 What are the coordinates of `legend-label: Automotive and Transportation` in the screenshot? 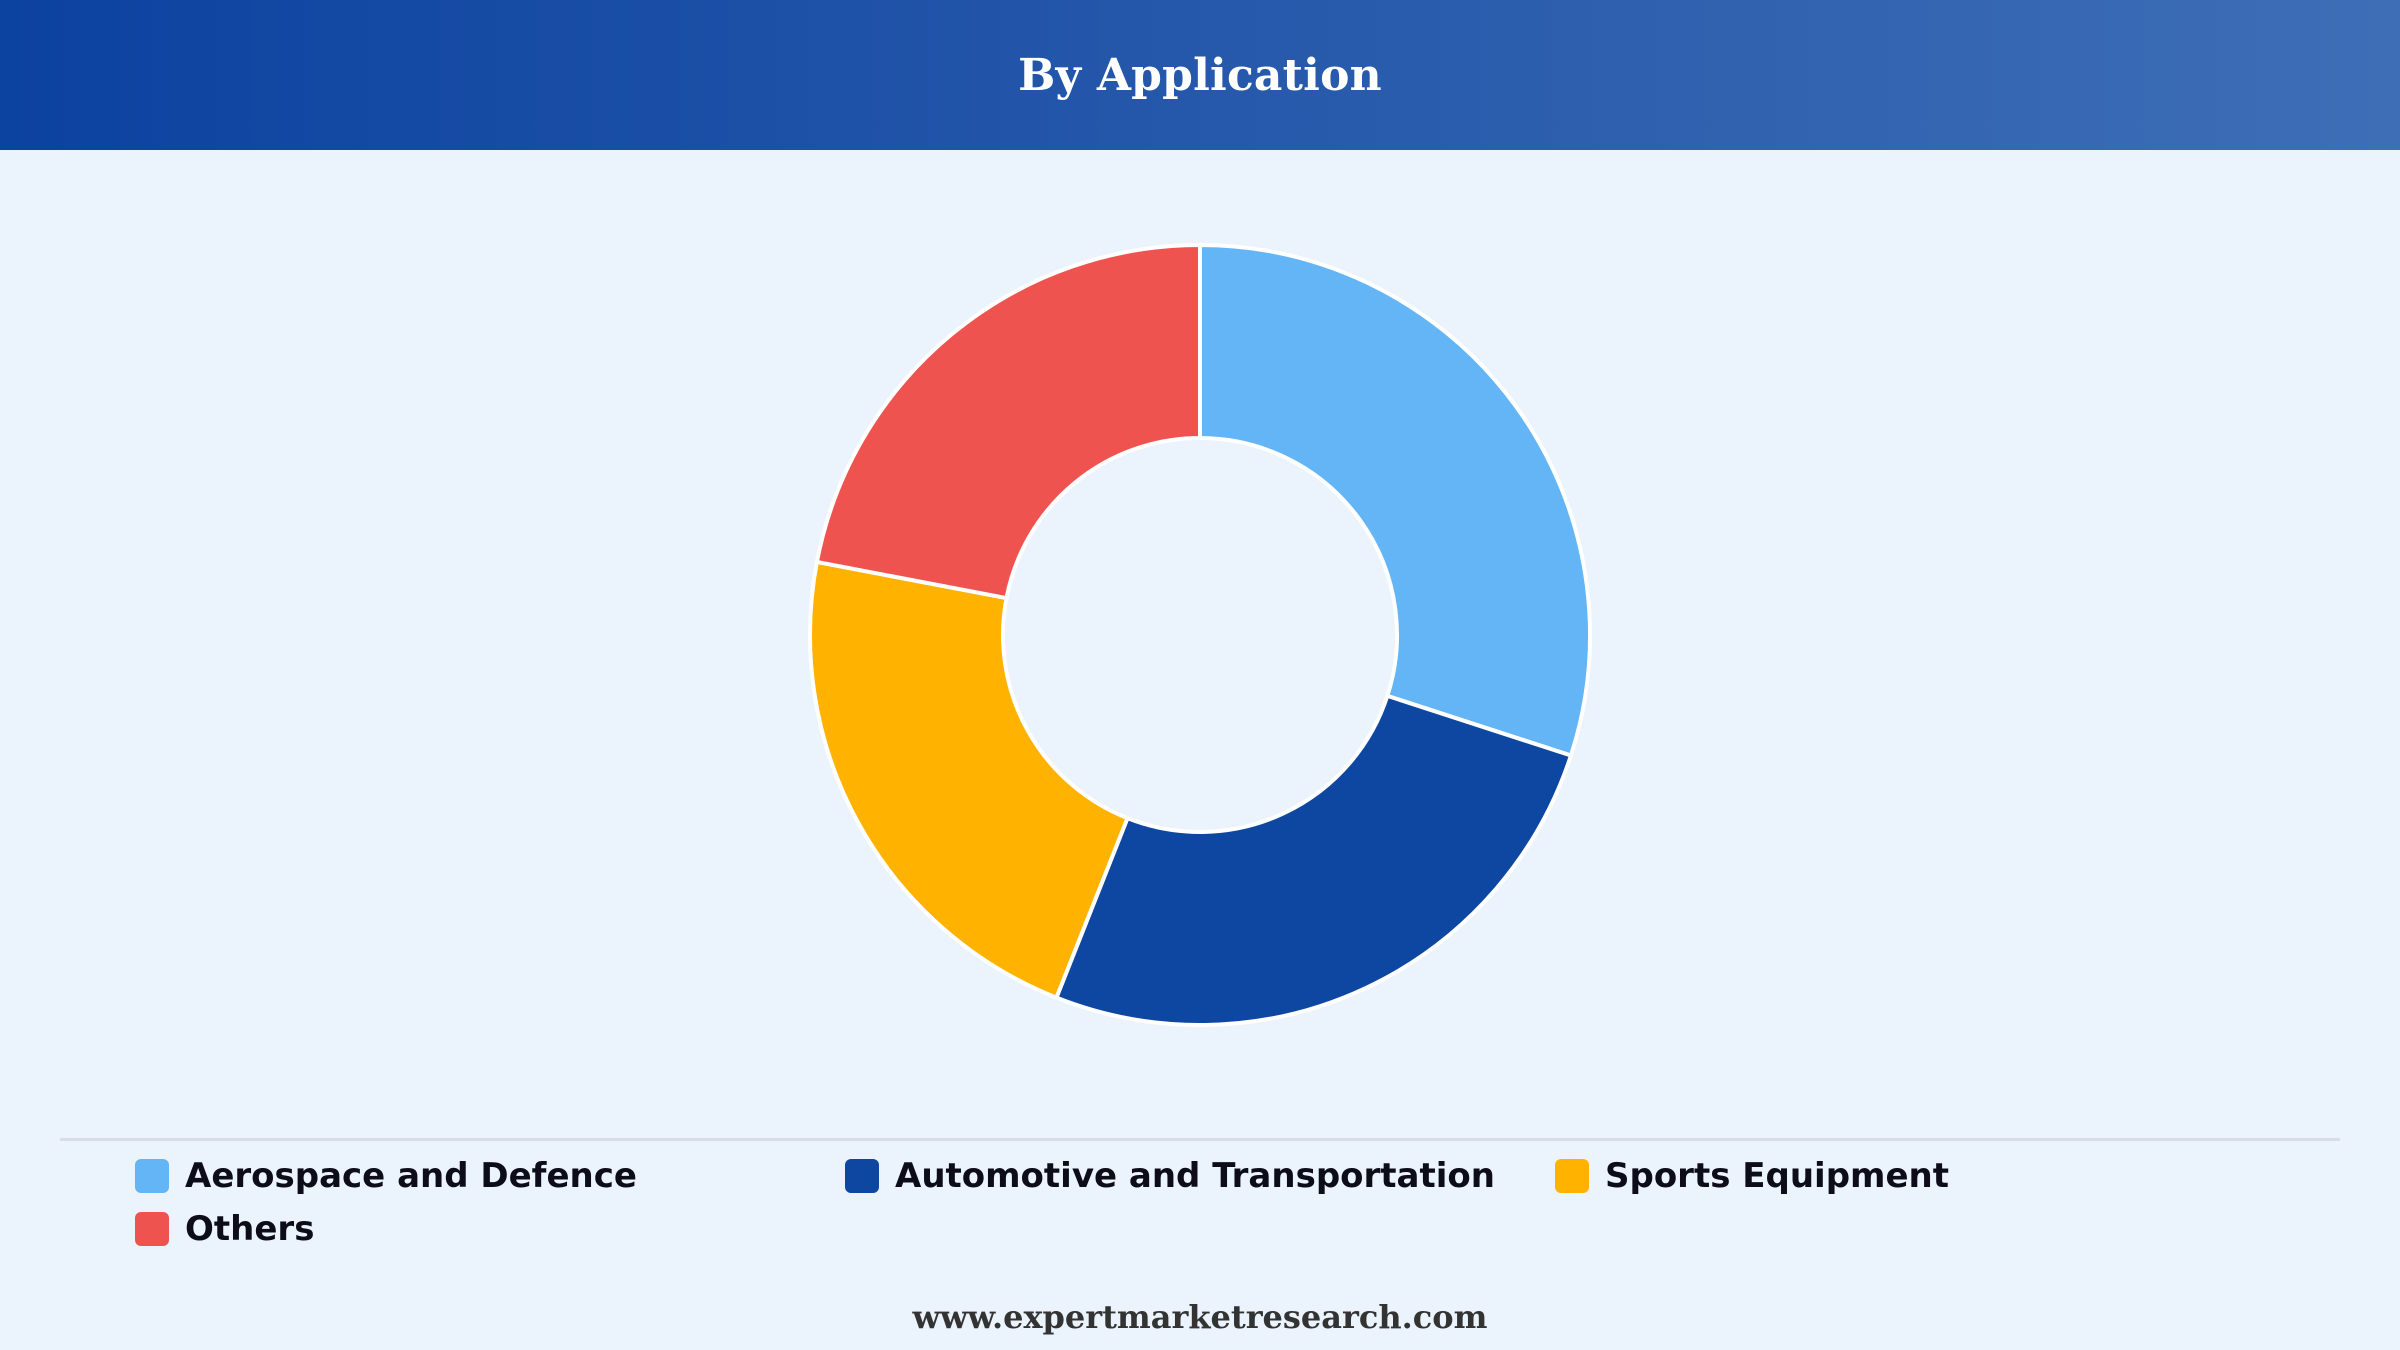 It's located at (1195, 1176).